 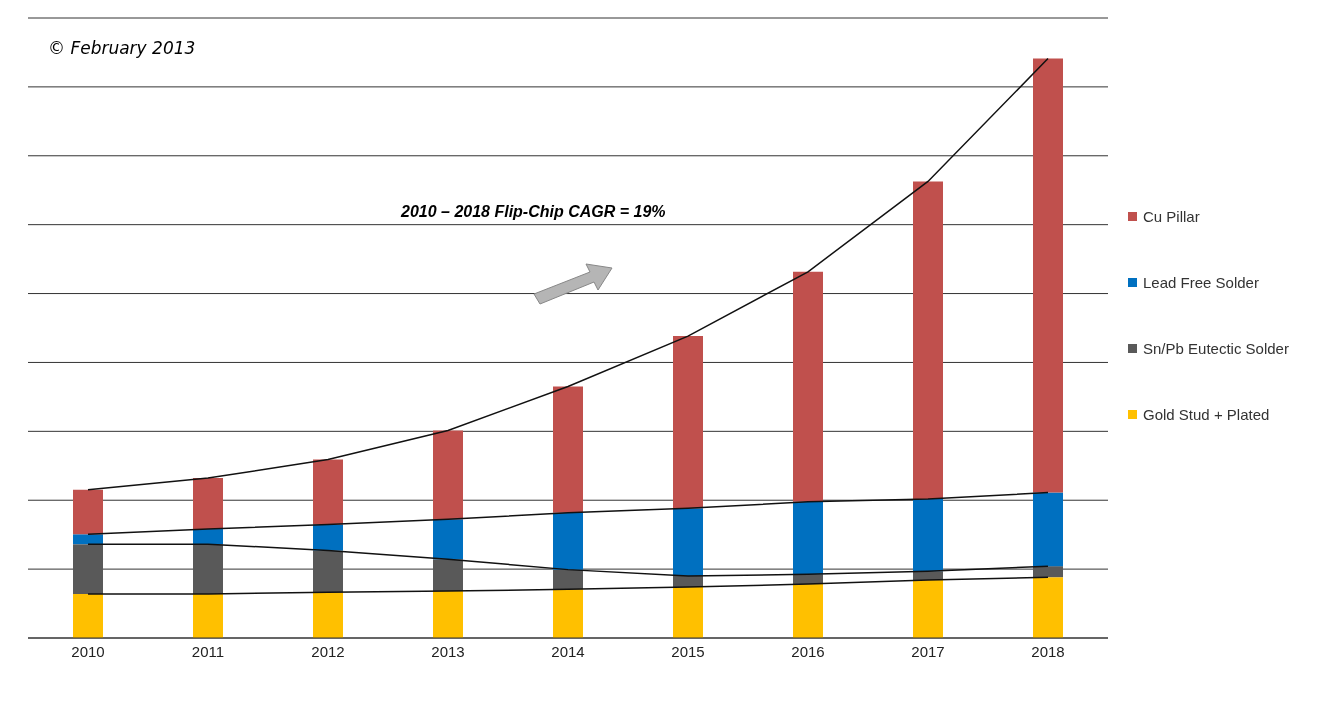 What do you see at coordinates (928, 651) in the screenshot?
I see `x-tick-label: 2017` at bounding box center [928, 651].